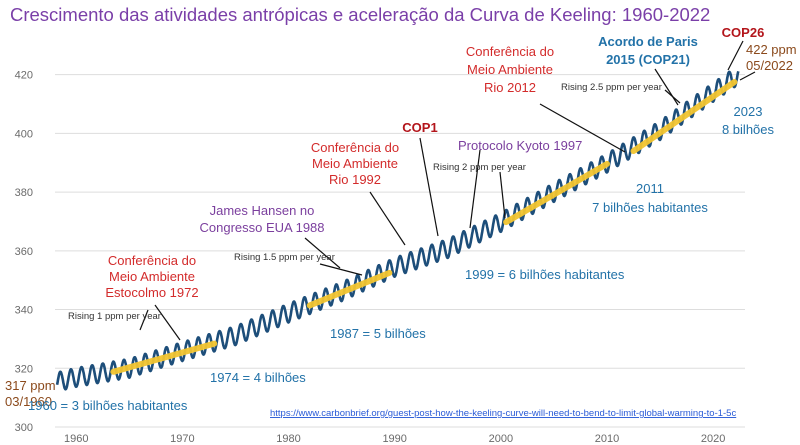 The width and height of the screenshot is (800, 445). Describe the element at coordinates (24, 193) in the screenshot. I see `y-tick-380: 380` at that location.